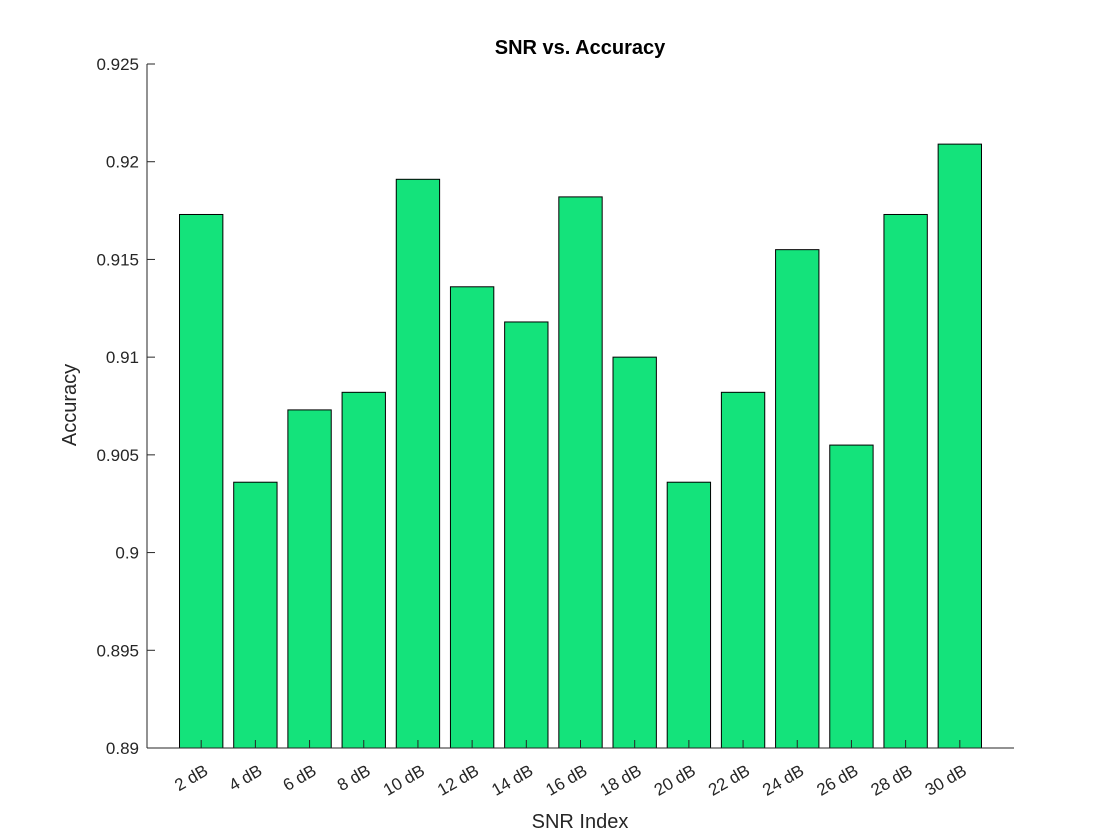 This screenshot has height=840, width=1120. I want to click on y-tick-label: 0.905, so click(117, 455).